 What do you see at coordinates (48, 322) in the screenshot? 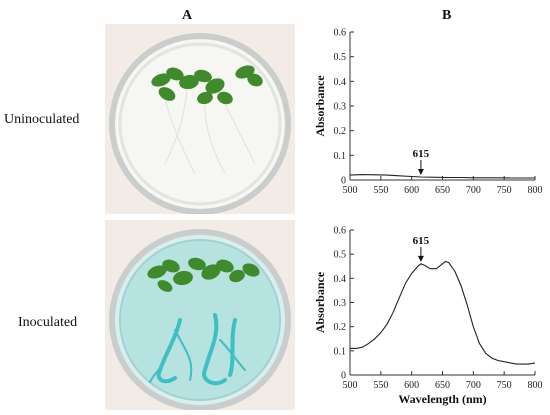
I see `row-label-inoculated: Inoculated` at bounding box center [48, 322].